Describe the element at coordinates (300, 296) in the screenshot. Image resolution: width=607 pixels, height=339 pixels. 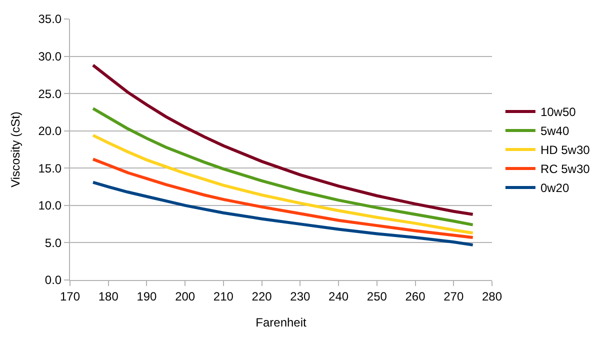
I see `x-tick-label: 230` at that location.